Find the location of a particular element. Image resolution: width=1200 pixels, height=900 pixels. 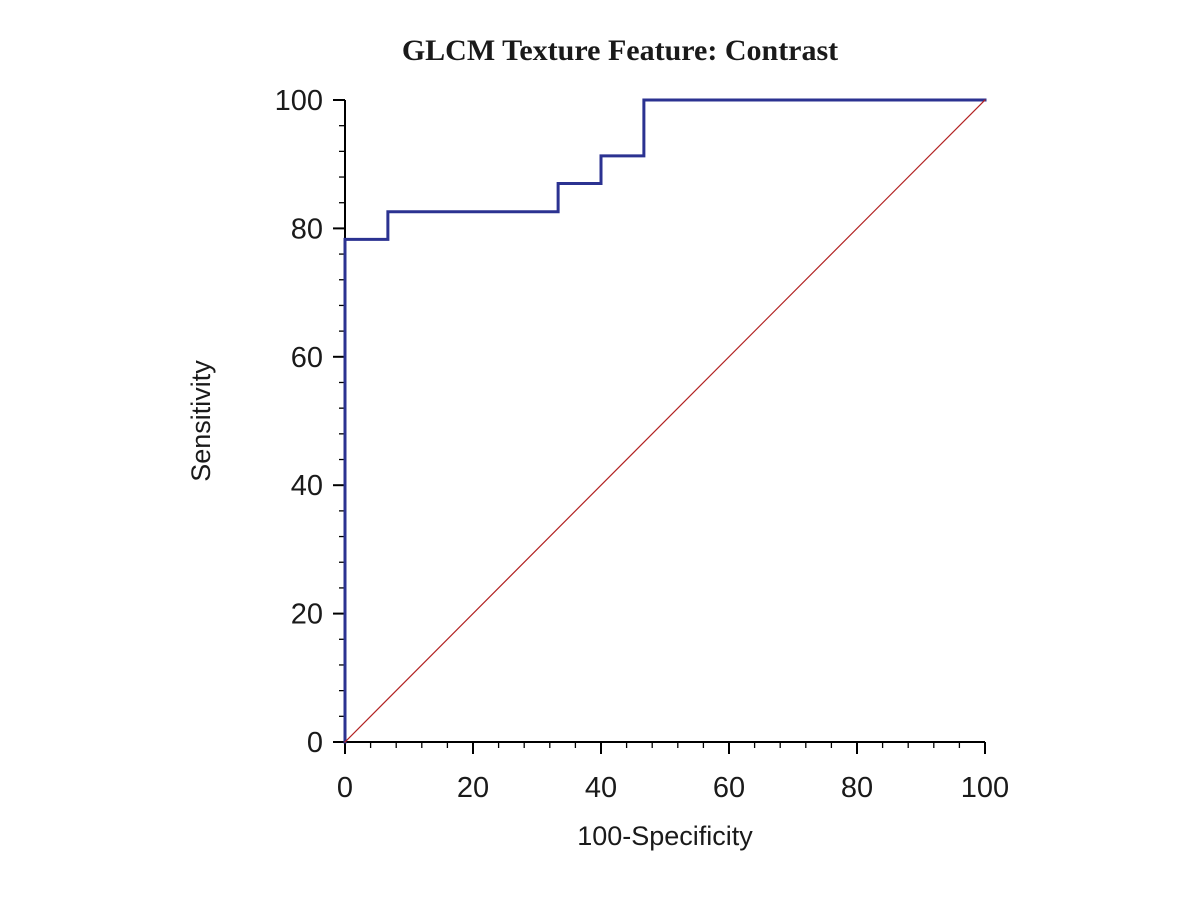

x-tick-label: 60 is located at coordinates (729, 788).